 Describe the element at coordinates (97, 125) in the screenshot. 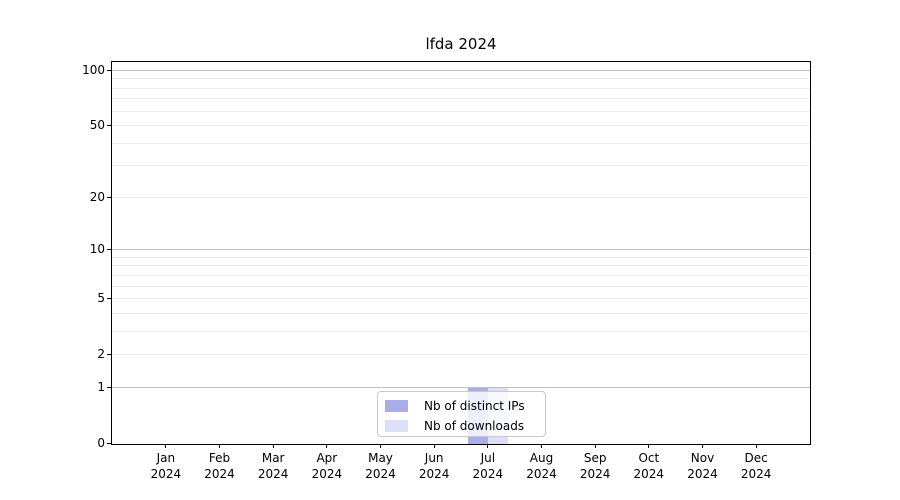

I see `y-axis-tick-label: 50` at that location.